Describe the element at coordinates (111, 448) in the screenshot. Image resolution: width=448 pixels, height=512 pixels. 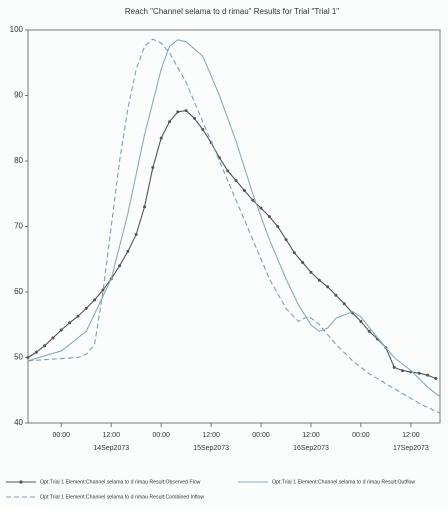
I see `x-date-label: 14Sep2073` at that location.